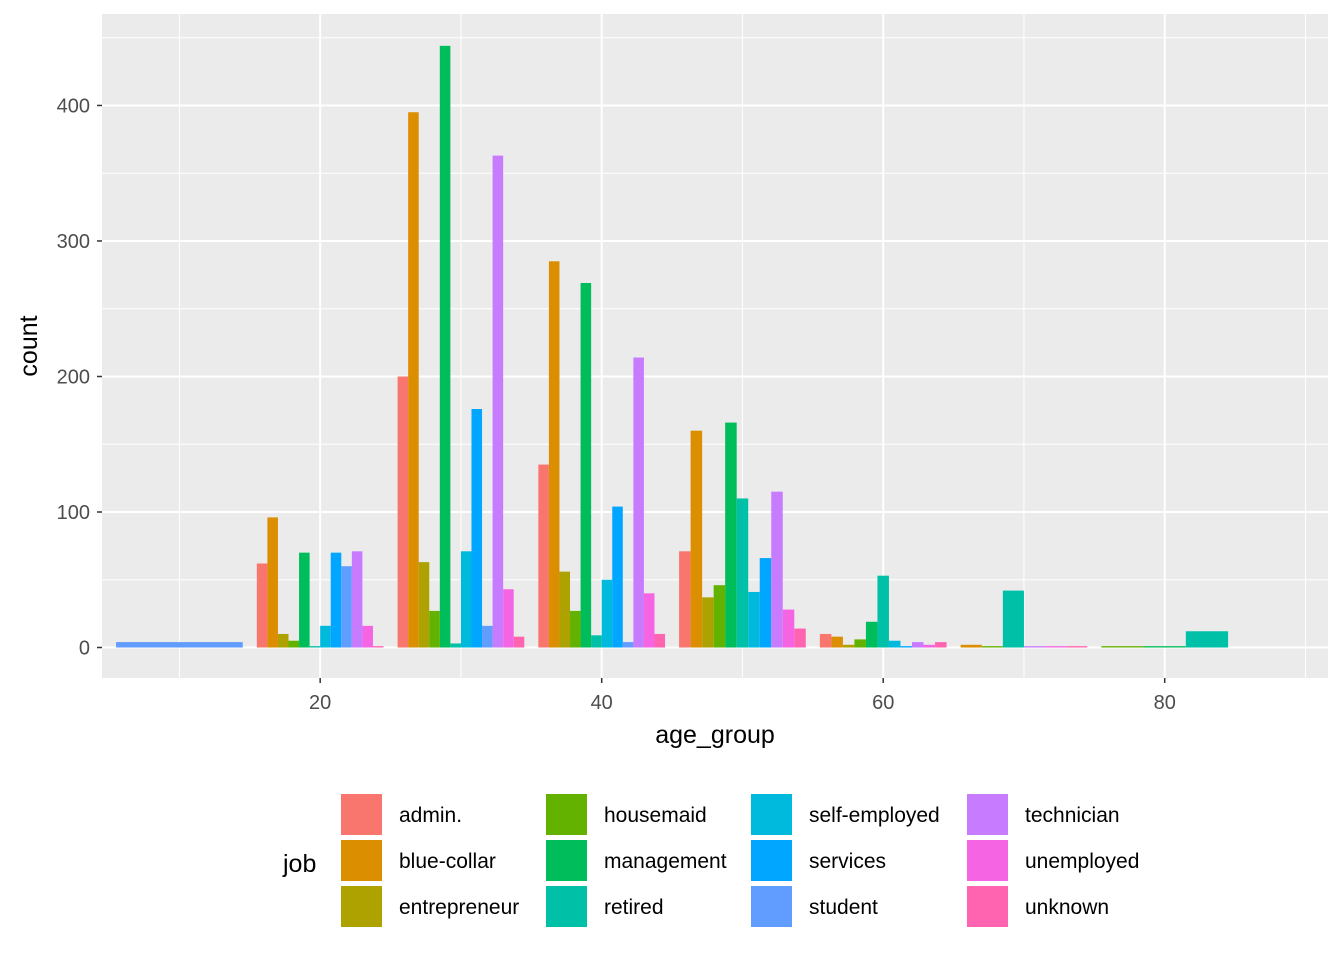 The width and height of the screenshot is (1344, 960). What do you see at coordinates (874, 815) in the screenshot?
I see `legend-label: self-employed` at bounding box center [874, 815].